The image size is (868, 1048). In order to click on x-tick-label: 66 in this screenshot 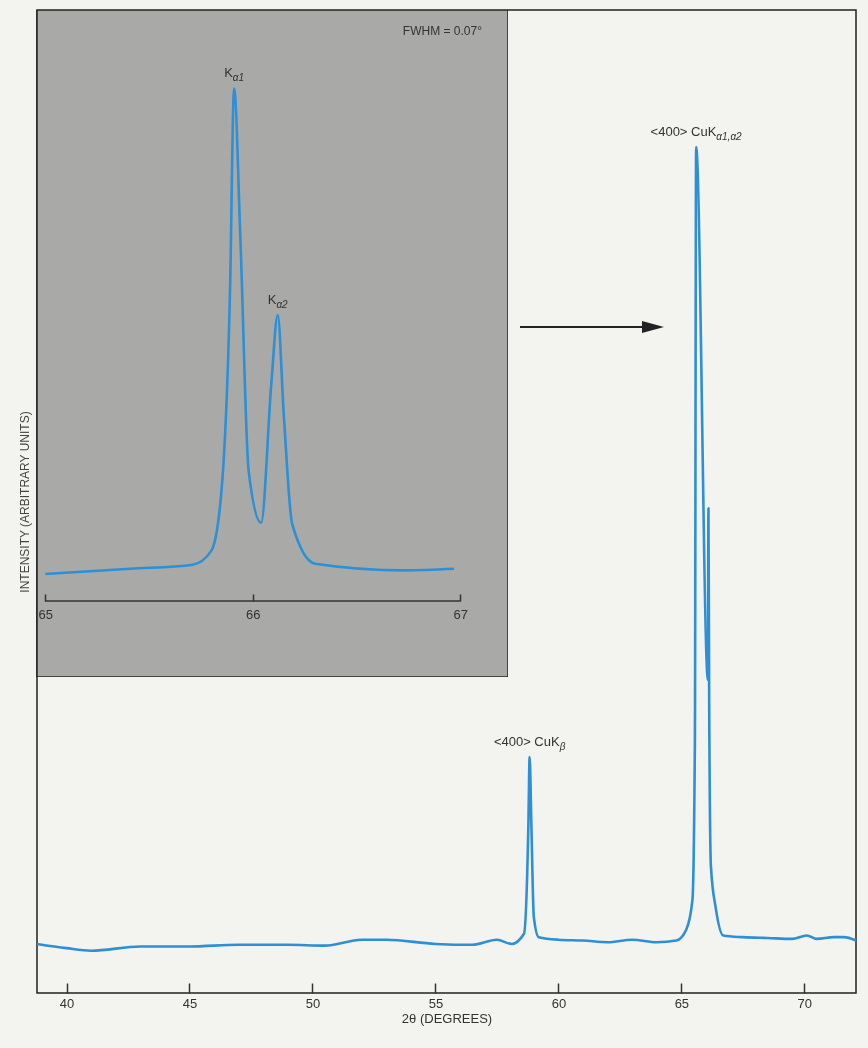, I will do `click(253, 614)`.